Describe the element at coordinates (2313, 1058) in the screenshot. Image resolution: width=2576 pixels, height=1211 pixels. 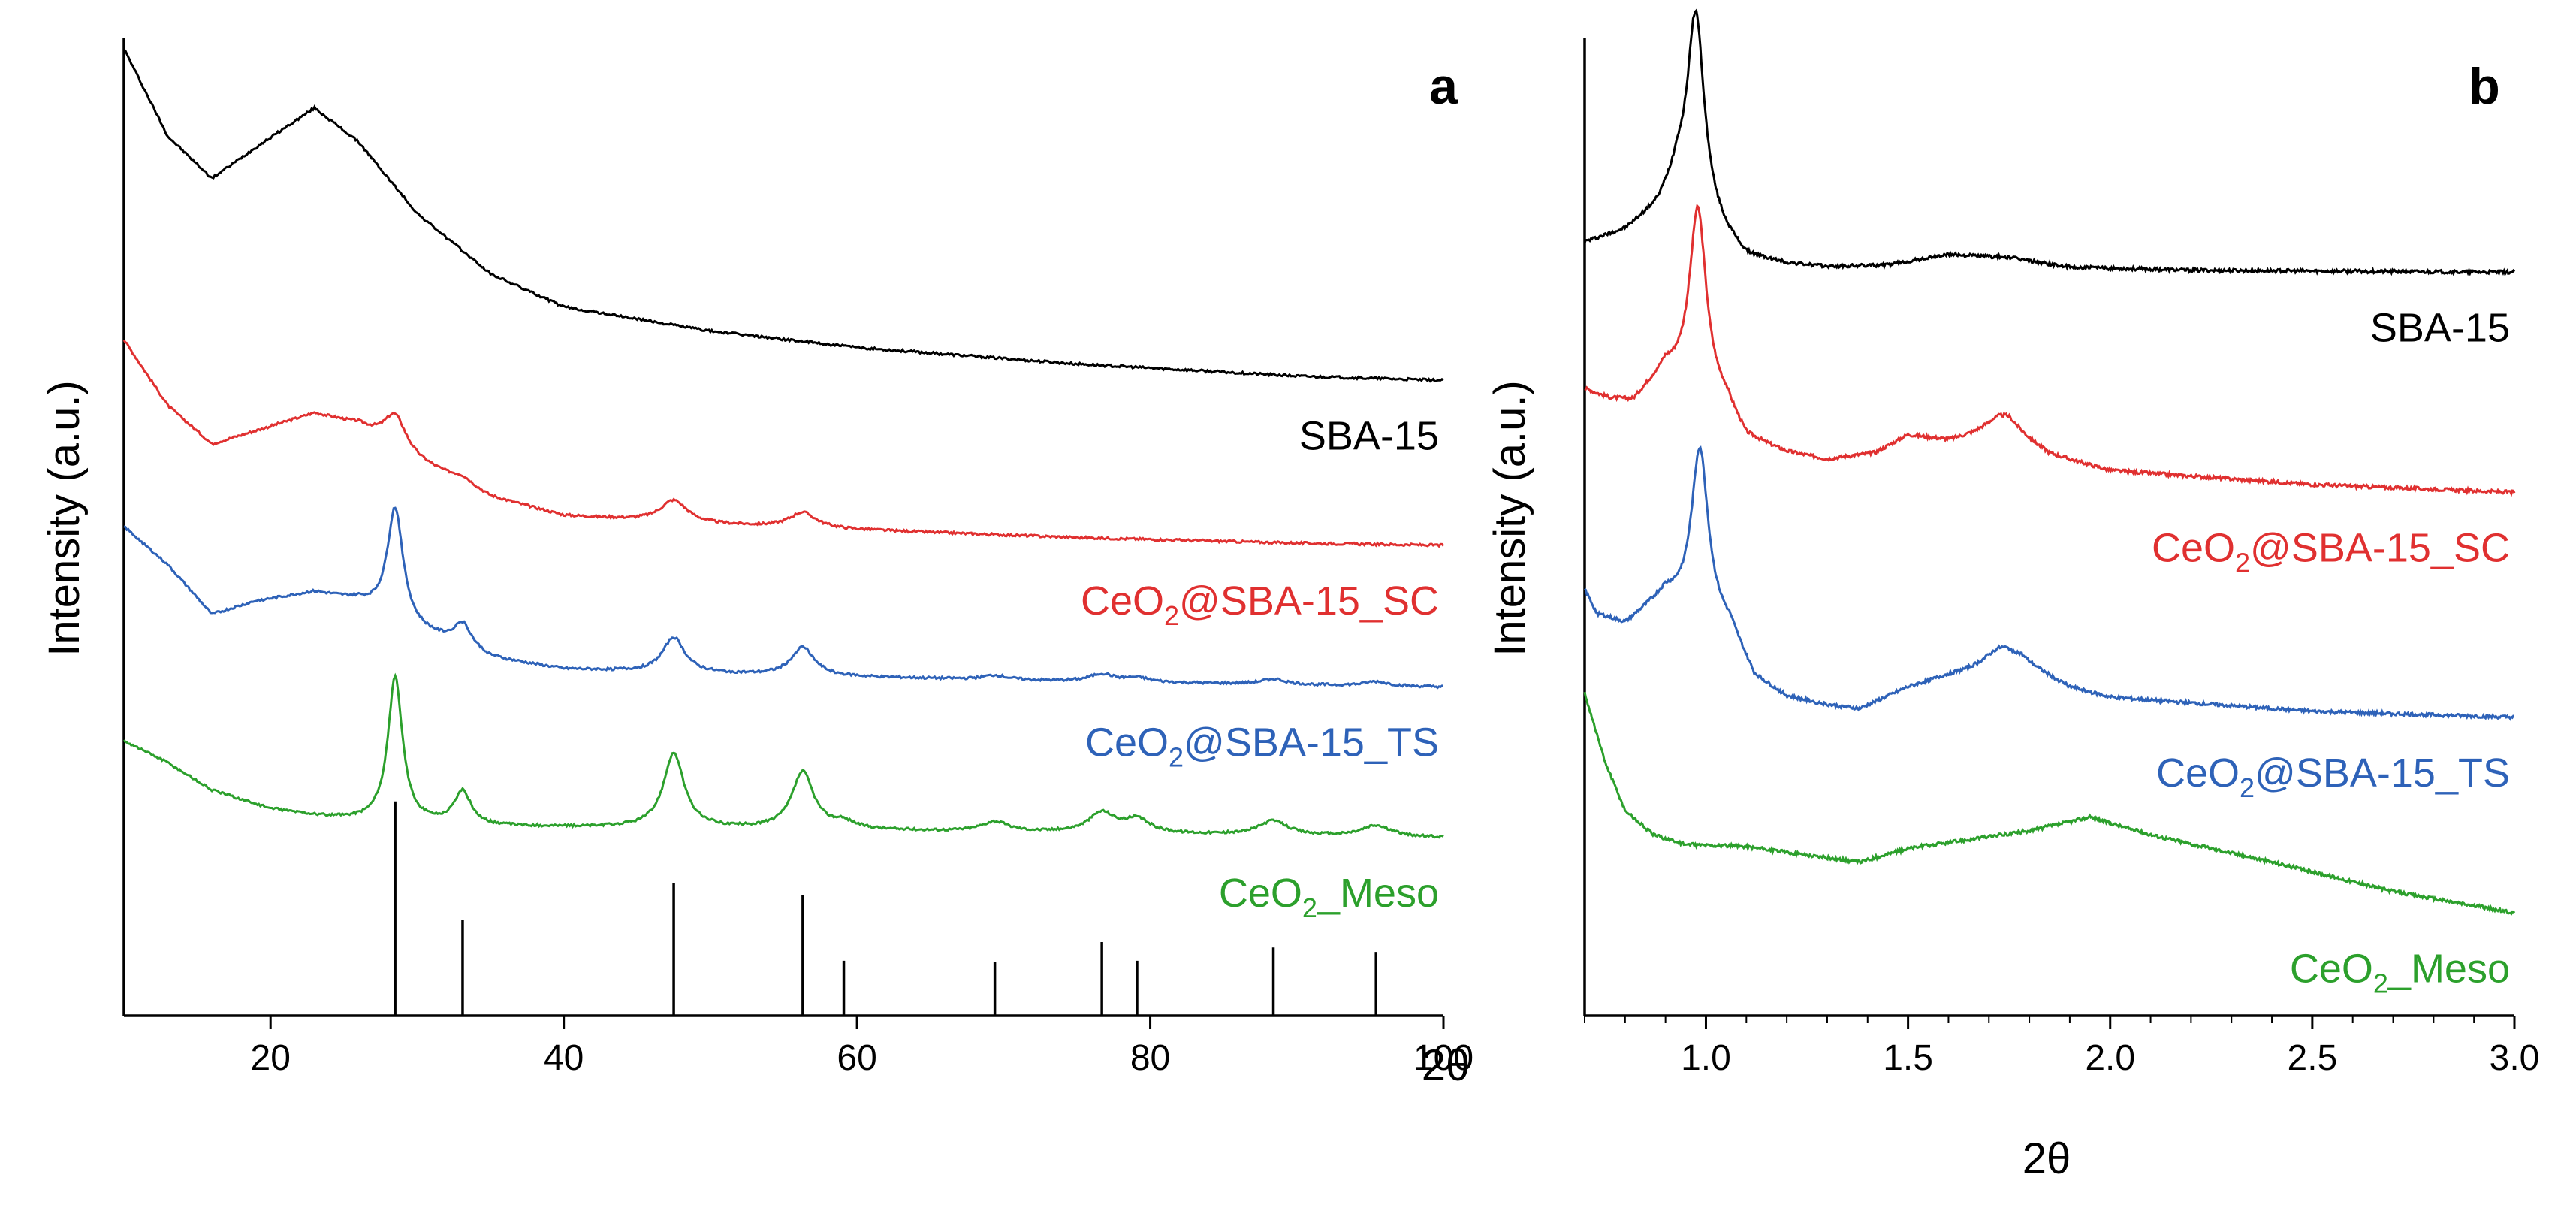
I see `x-tick-label: 2.5` at that location.